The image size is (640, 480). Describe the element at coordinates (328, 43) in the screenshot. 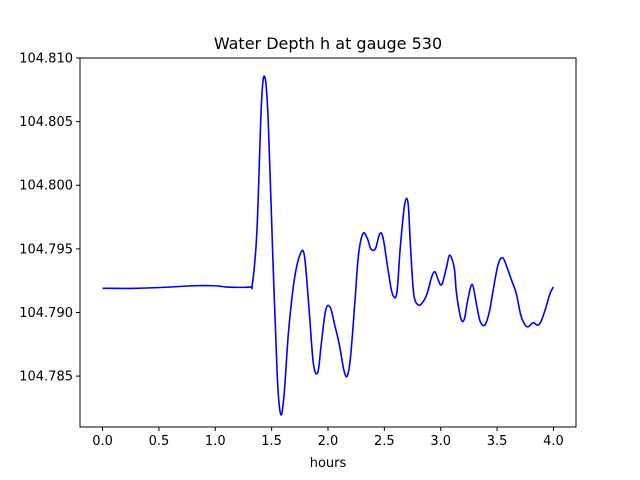

I see `chart-title: Water Depth h at gauge 530` at that location.